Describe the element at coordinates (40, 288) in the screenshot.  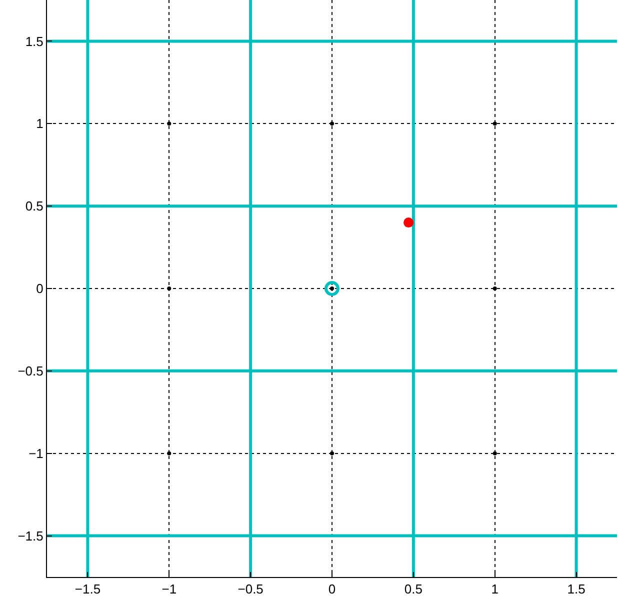
I see `y-tick-label: 0` at that location.